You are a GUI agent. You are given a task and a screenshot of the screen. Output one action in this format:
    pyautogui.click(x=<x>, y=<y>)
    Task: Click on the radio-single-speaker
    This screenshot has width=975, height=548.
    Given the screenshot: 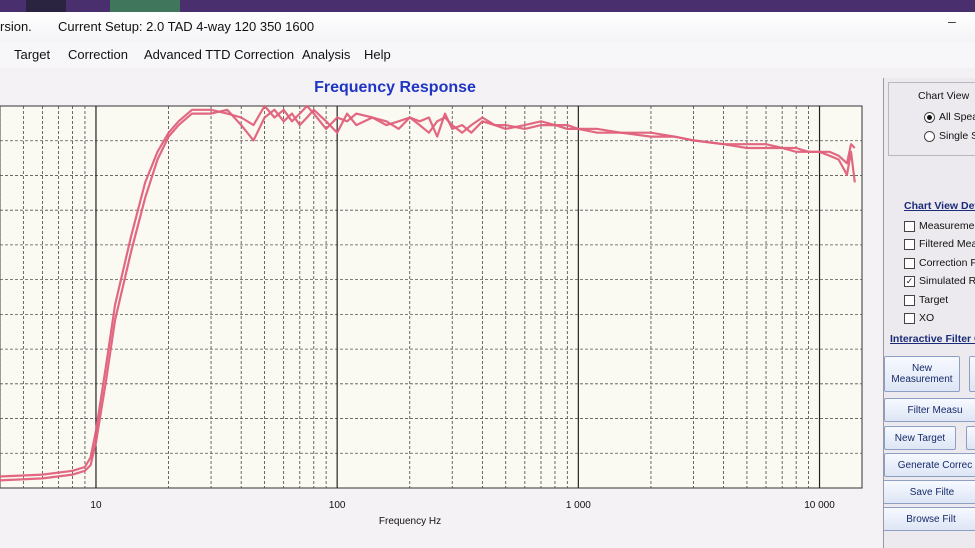 What is the action you would take?
    pyautogui.click(x=929, y=136)
    